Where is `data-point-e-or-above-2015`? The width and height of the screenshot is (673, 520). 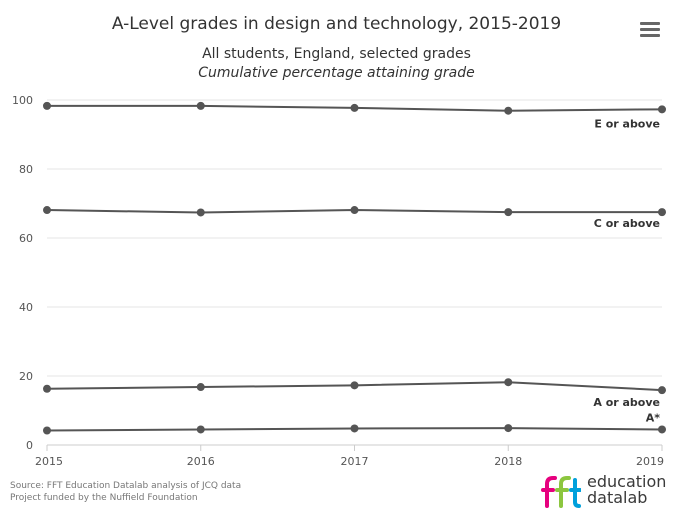 data-point-e-or-above-2015 is located at coordinates (47, 105).